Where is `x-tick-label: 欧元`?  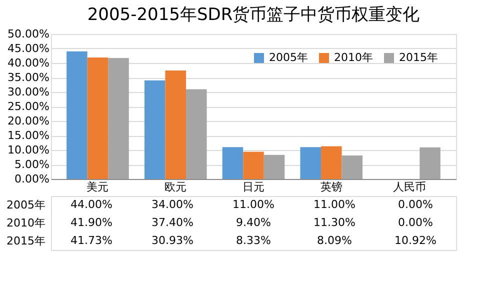 x-tick-label: 欧元 is located at coordinates (175, 187).